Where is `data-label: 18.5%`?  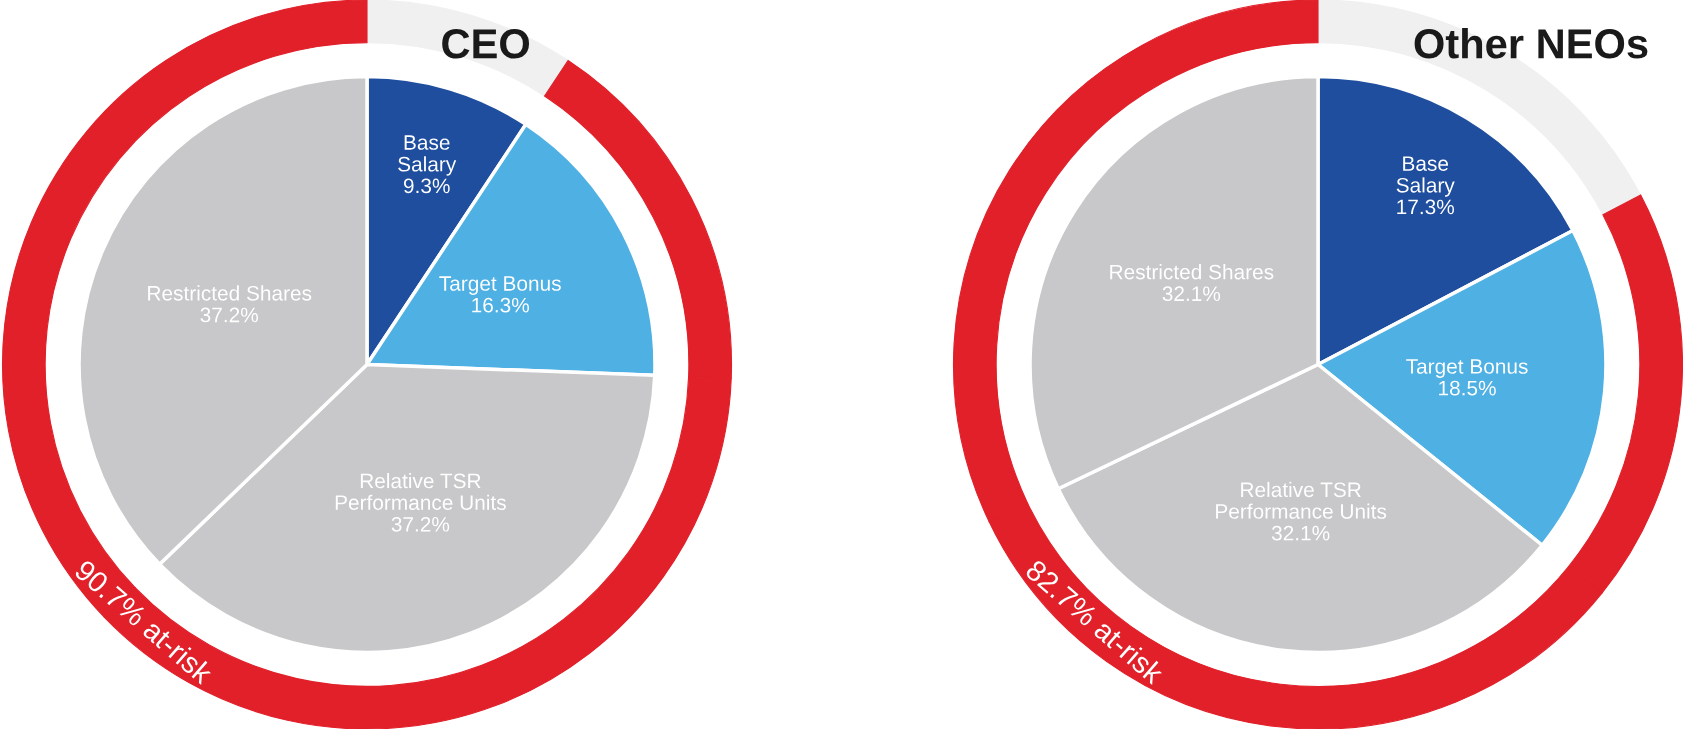 data-label: 18.5% is located at coordinates (1467, 388).